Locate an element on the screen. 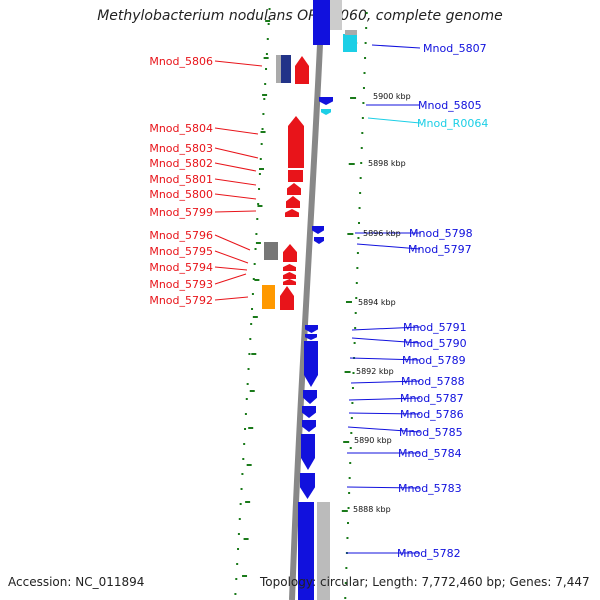  gene-label-left: Mnod_5792 is located at coordinates (181, 300).